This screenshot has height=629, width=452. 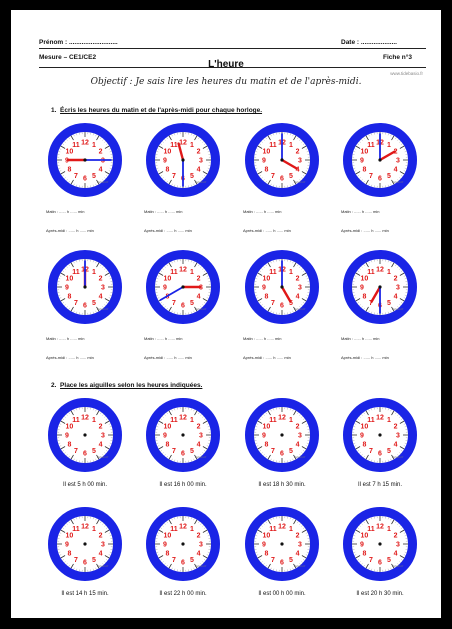 What do you see at coordinates (267, 357) in the screenshot?
I see `exercise1-aprem-line-7: Après-midi : ...... h ...... min` at bounding box center [267, 357].